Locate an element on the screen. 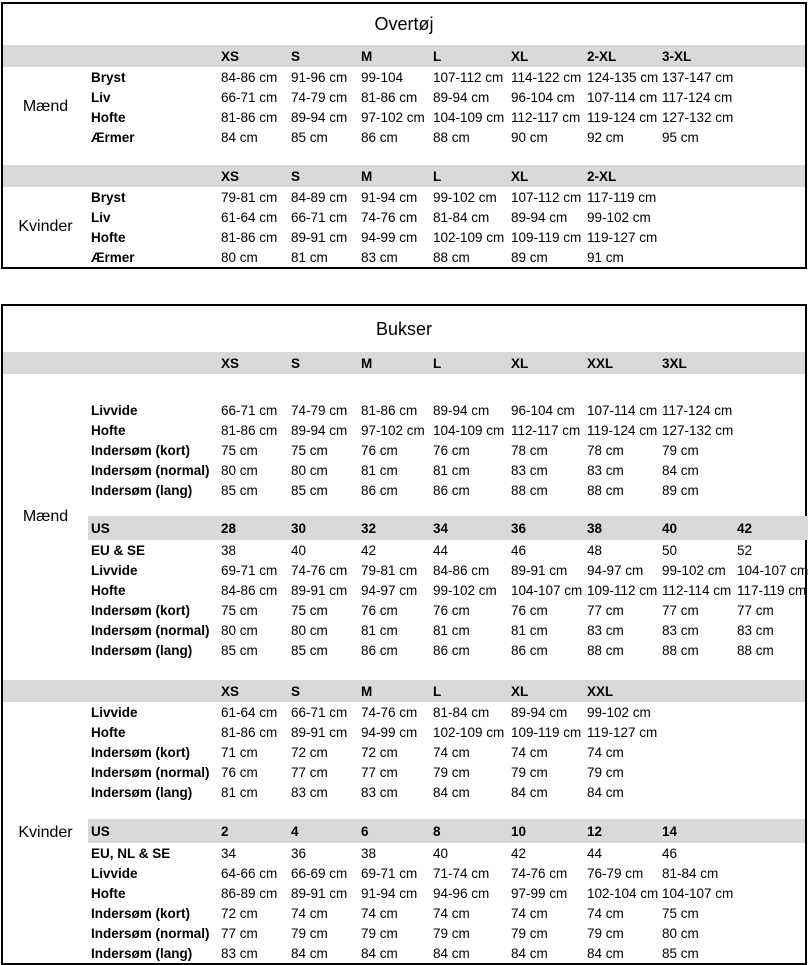 The height and width of the screenshot is (965, 808). size-value: 94-97 cm is located at coordinates (615, 570).